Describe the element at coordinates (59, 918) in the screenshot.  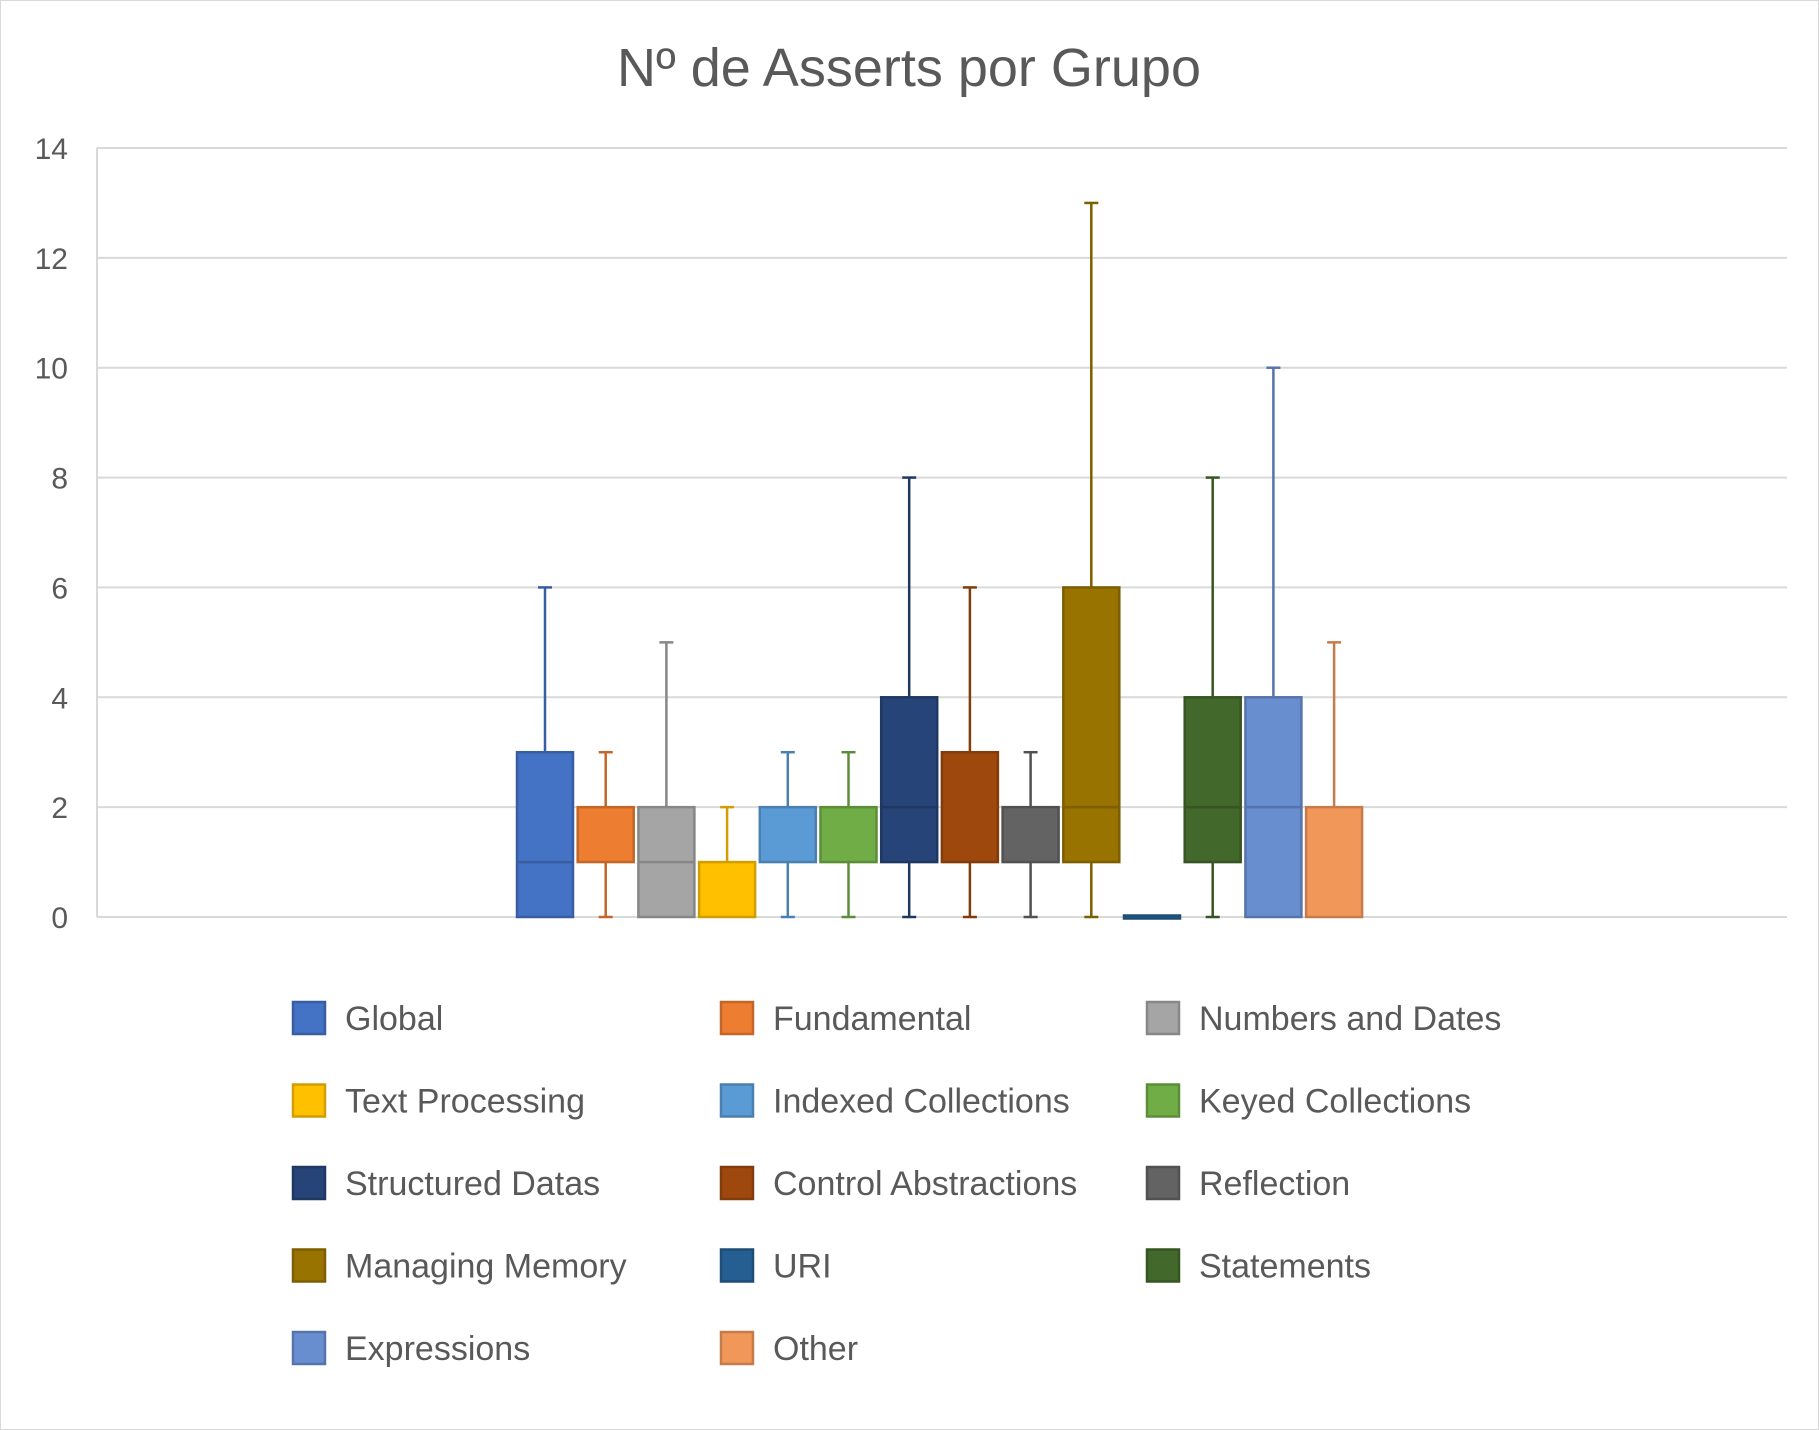
I see `y-tick-label: 0` at that location.